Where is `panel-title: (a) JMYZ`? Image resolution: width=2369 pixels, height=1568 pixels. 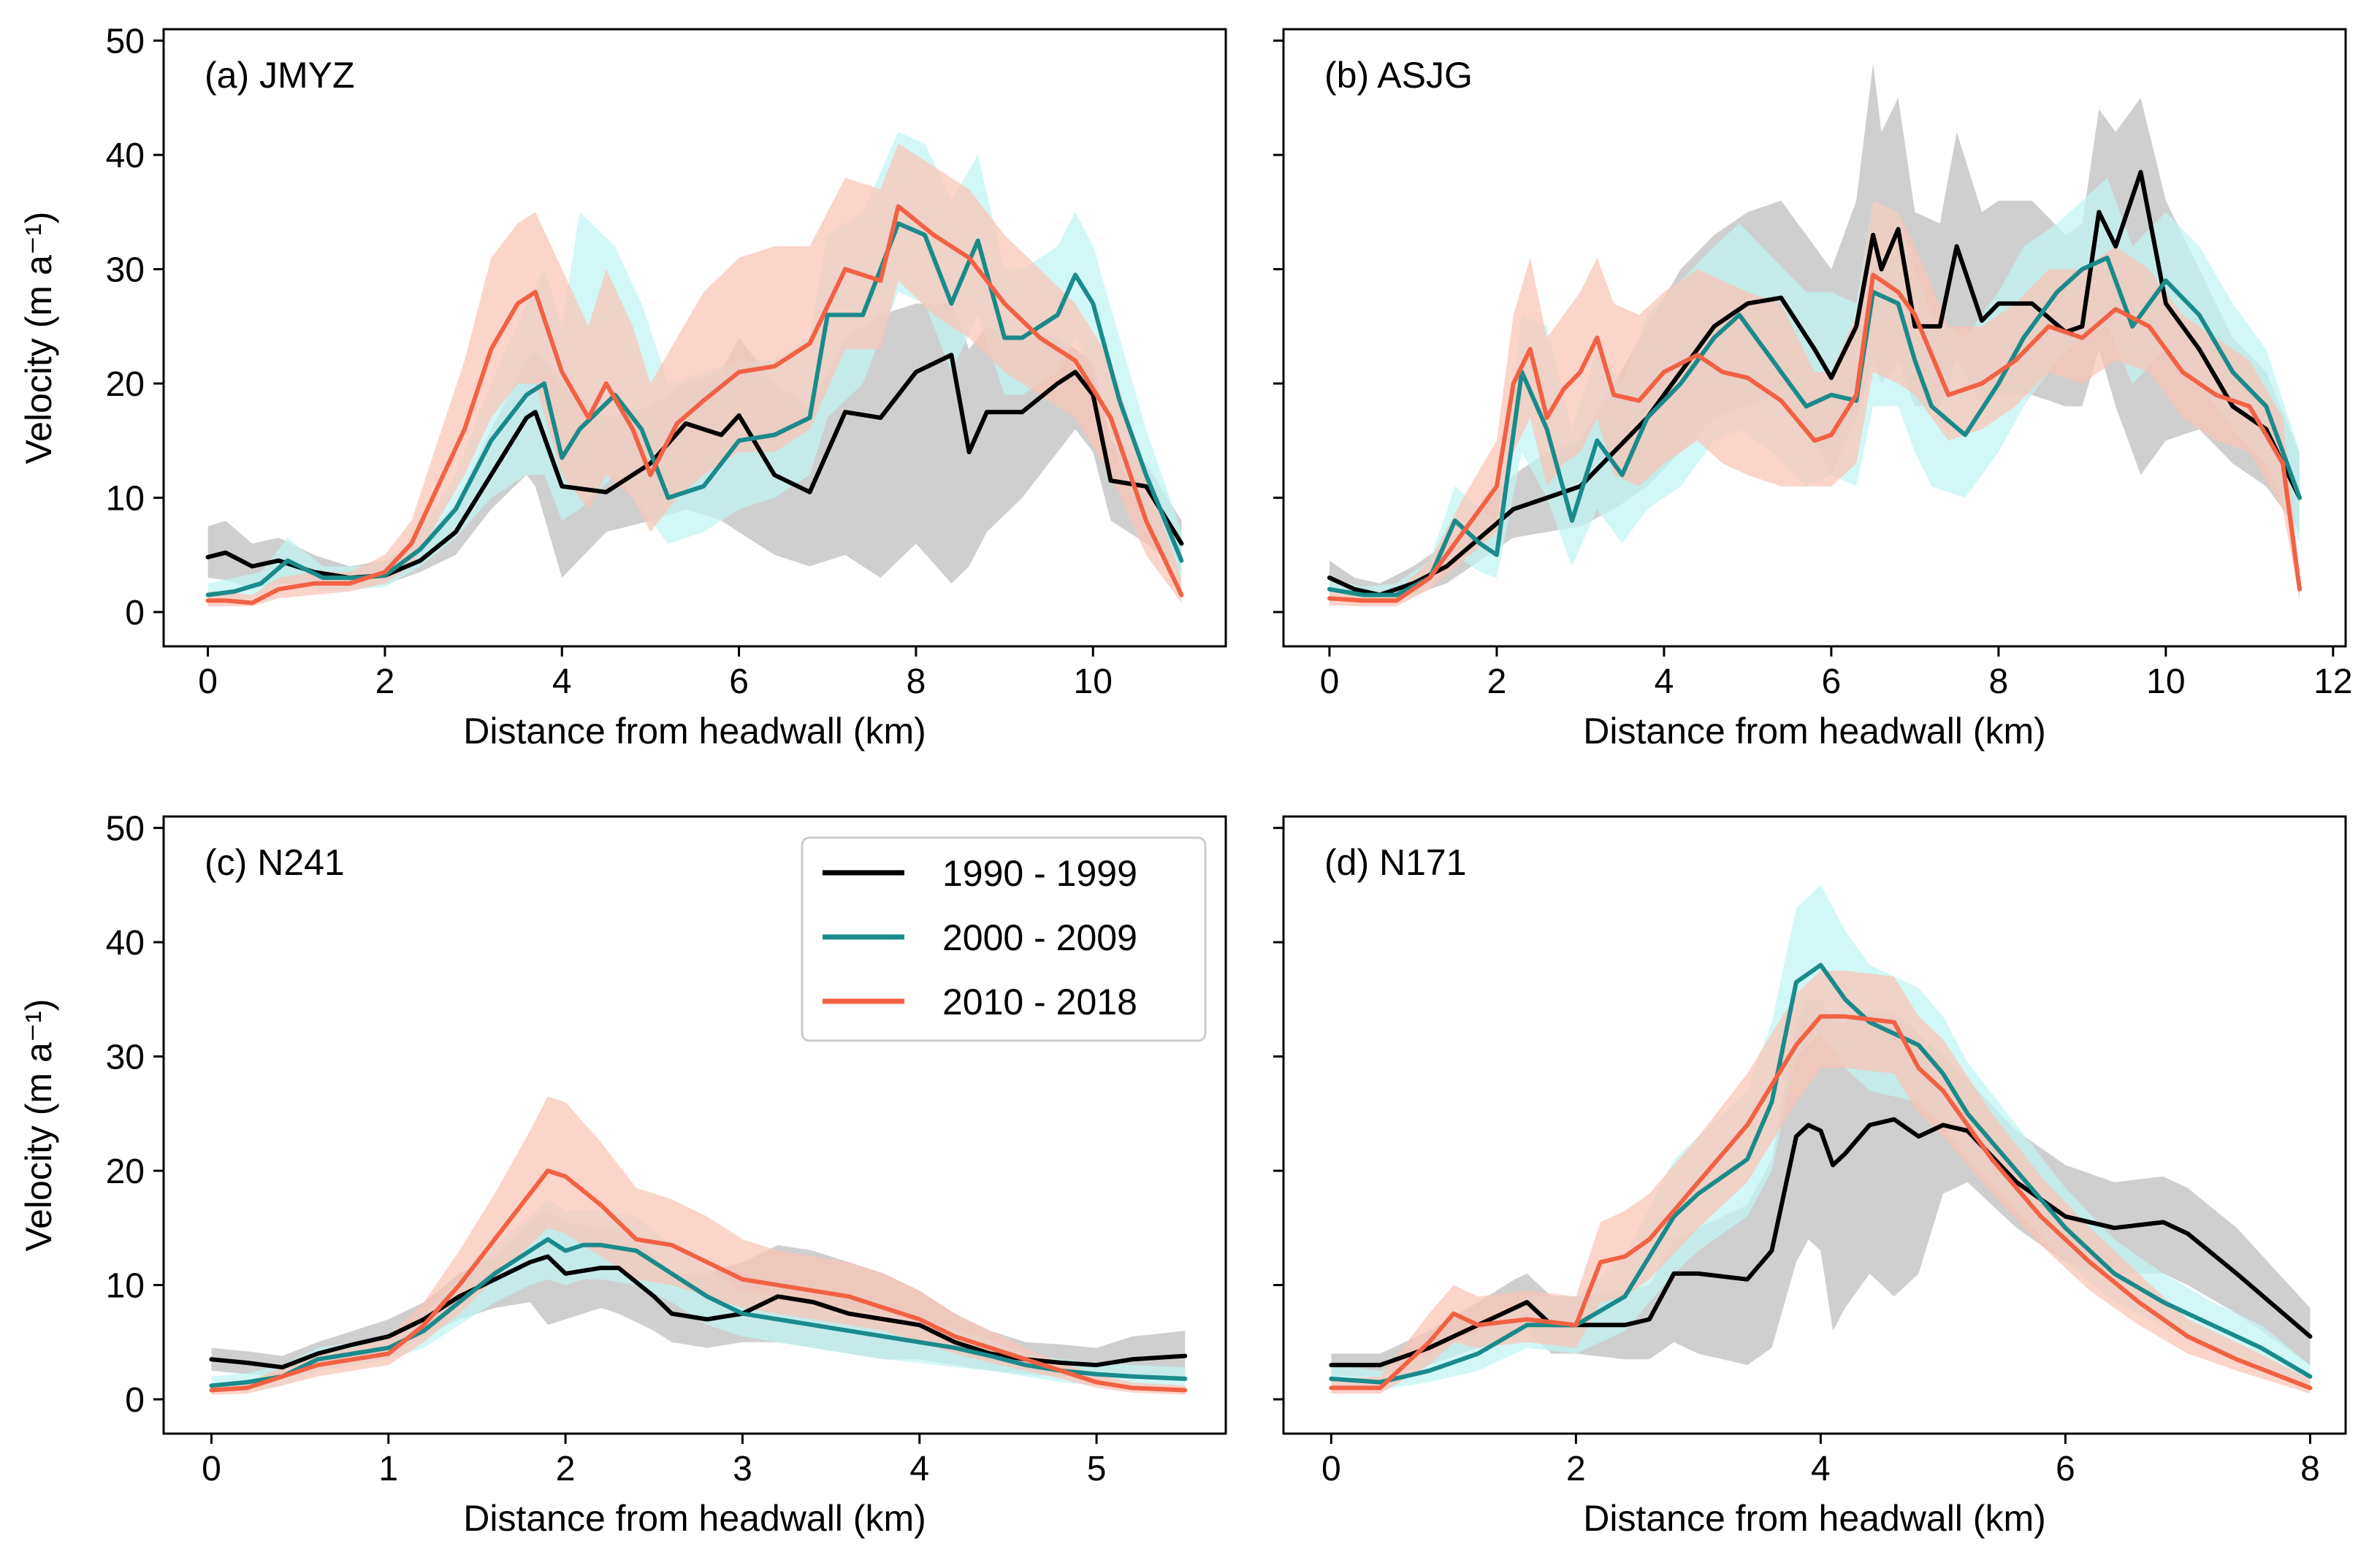
panel-title: (a) JMYZ is located at coordinates (280, 75).